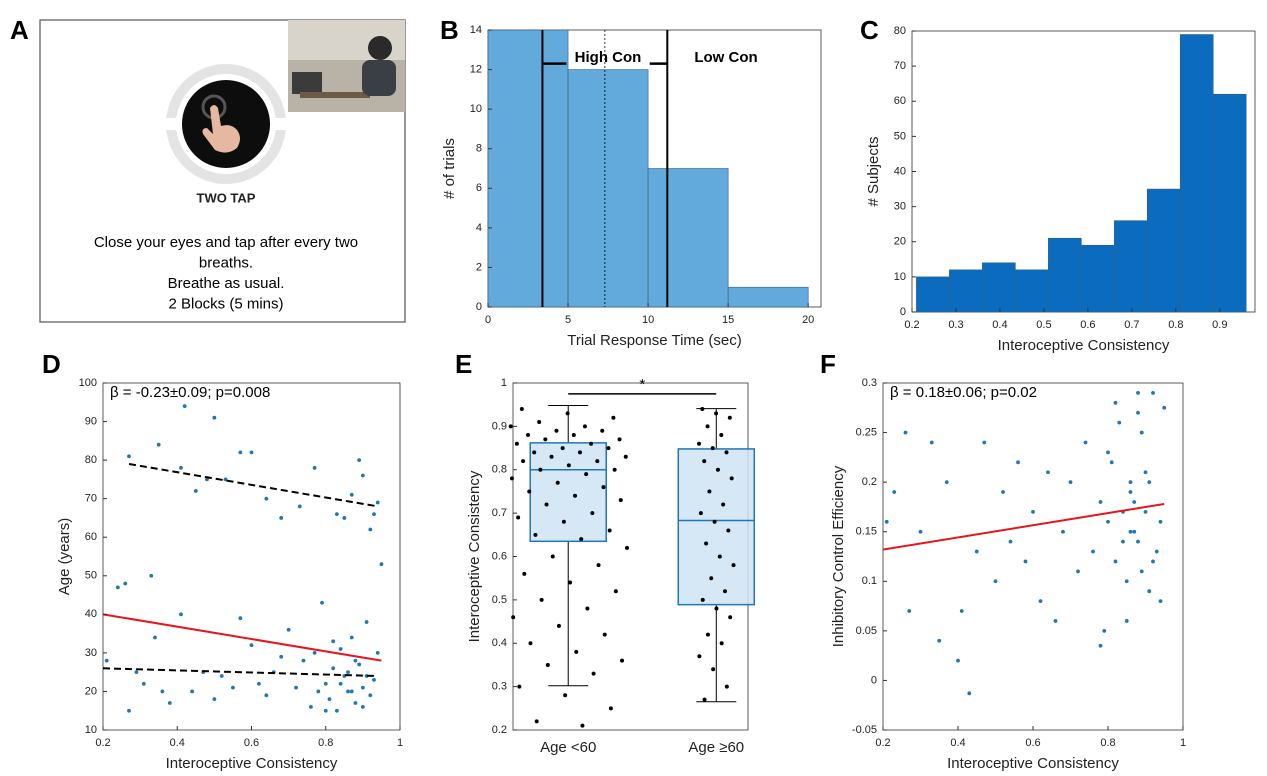 This screenshot has width=1267, height=776. Describe the element at coordinates (1219, 325) in the screenshot. I see `x-tick-label: 0.9` at that location.